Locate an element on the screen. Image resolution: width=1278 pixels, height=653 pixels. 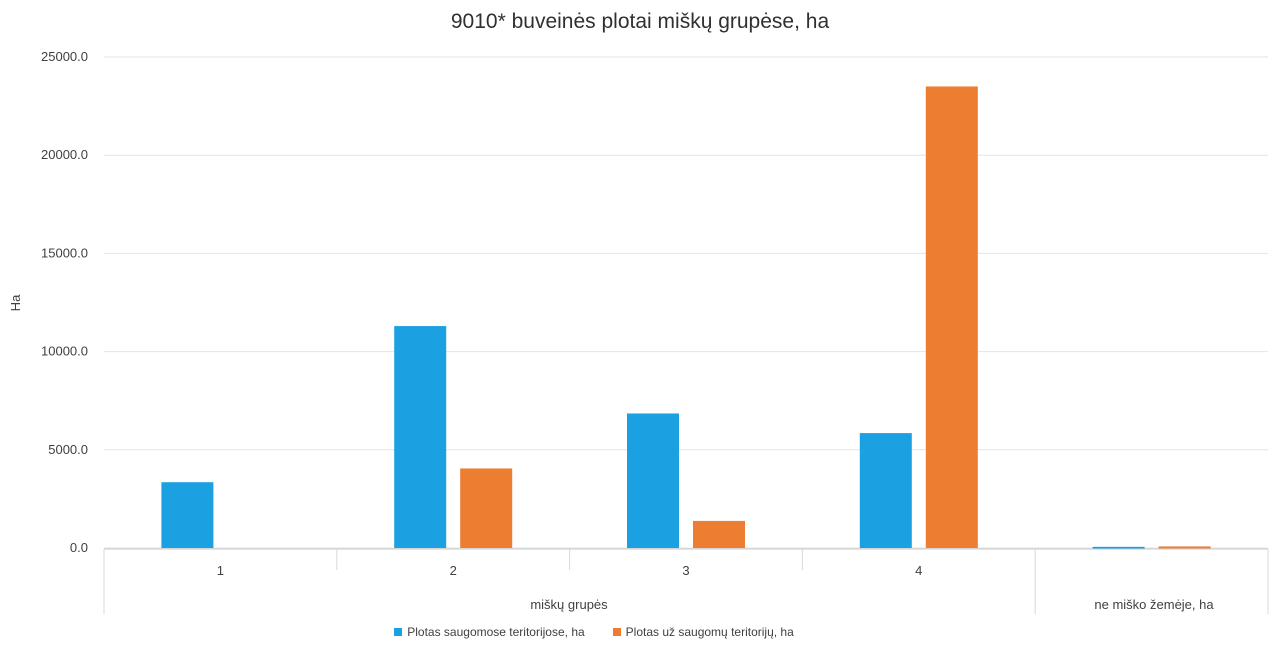
y-tick-label: 0.0 is located at coordinates (79, 547).